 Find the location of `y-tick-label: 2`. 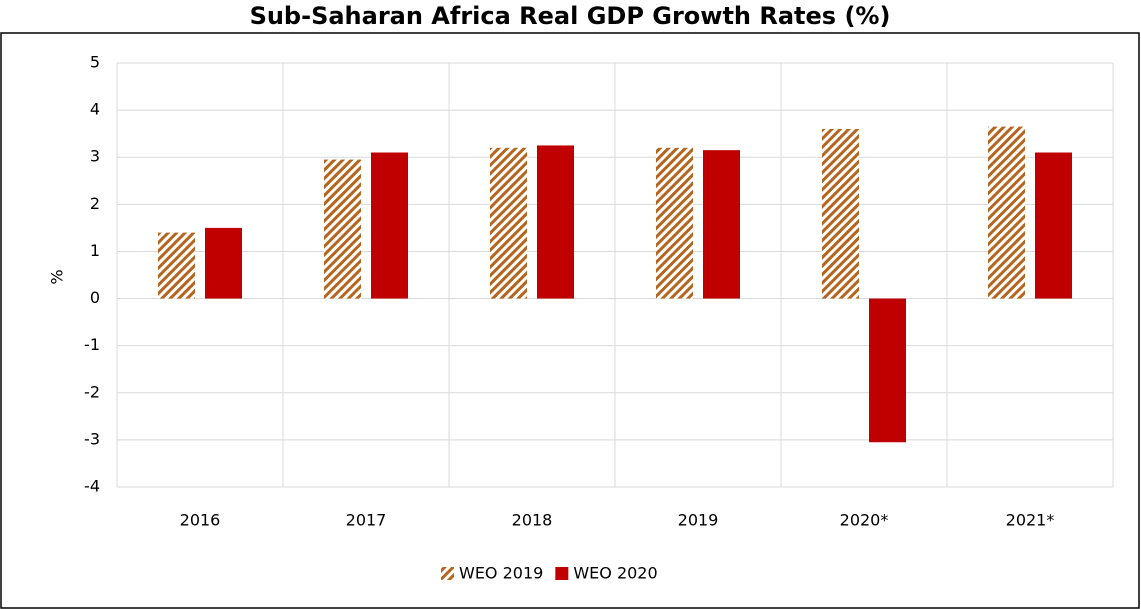

y-tick-label: 2 is located at coordinates (95, 203).